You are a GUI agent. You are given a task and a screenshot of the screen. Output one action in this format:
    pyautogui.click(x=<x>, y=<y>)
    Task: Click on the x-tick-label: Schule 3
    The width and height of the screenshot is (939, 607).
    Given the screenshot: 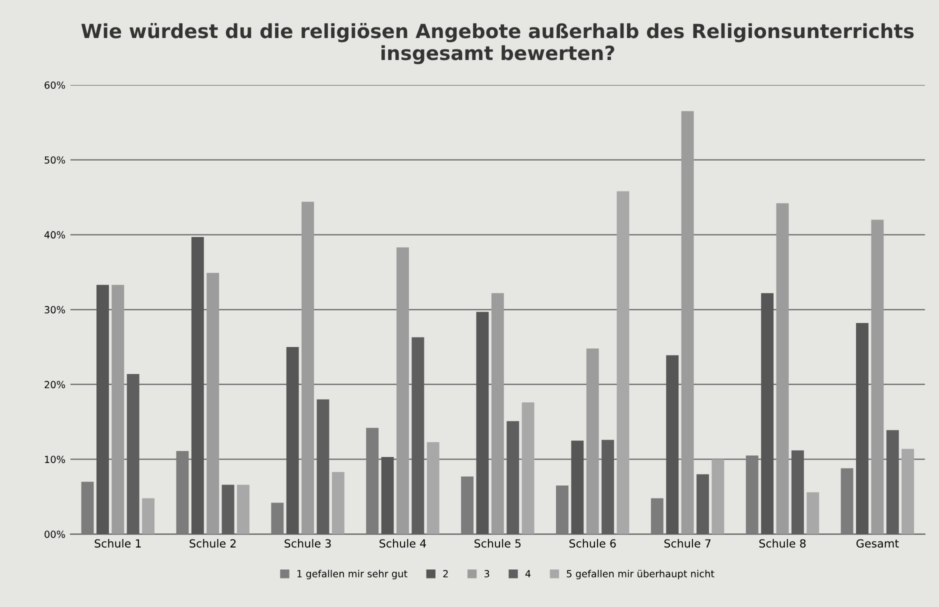 What is the action you would take?
    pyautogui.click(x=307, y=543)
    